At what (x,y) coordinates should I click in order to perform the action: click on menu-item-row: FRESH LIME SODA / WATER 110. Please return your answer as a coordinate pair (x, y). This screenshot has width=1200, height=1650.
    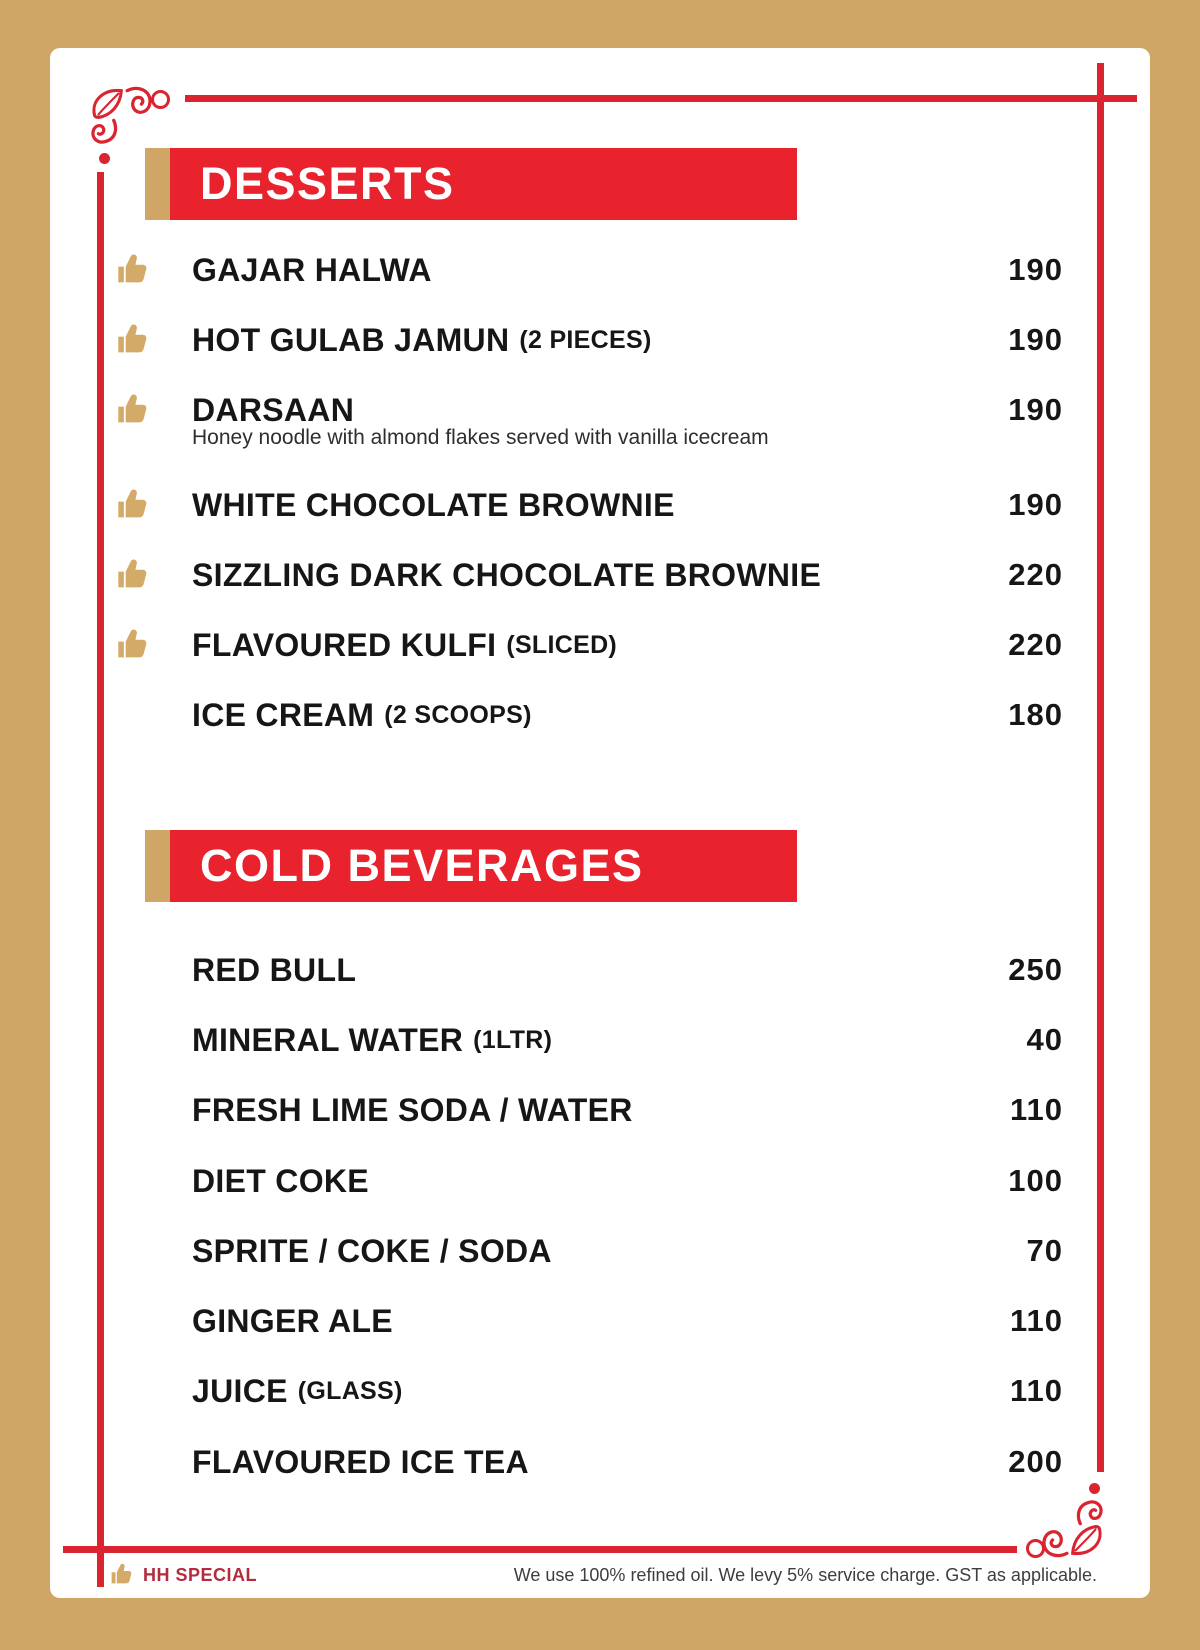
    Looking at the image, I should click on (589, 1110).